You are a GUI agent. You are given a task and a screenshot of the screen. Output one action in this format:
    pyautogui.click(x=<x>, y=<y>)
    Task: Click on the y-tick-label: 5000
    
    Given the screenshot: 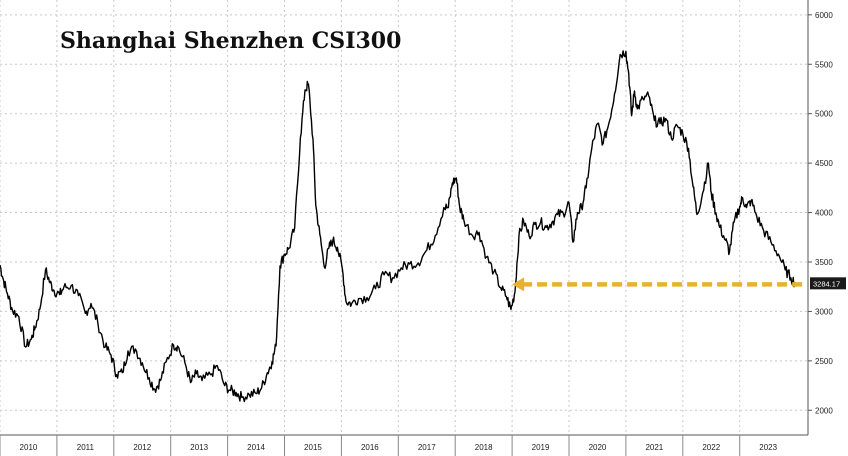 What is the action you would take?
    pyautogui.click(x=824, y=114)
    